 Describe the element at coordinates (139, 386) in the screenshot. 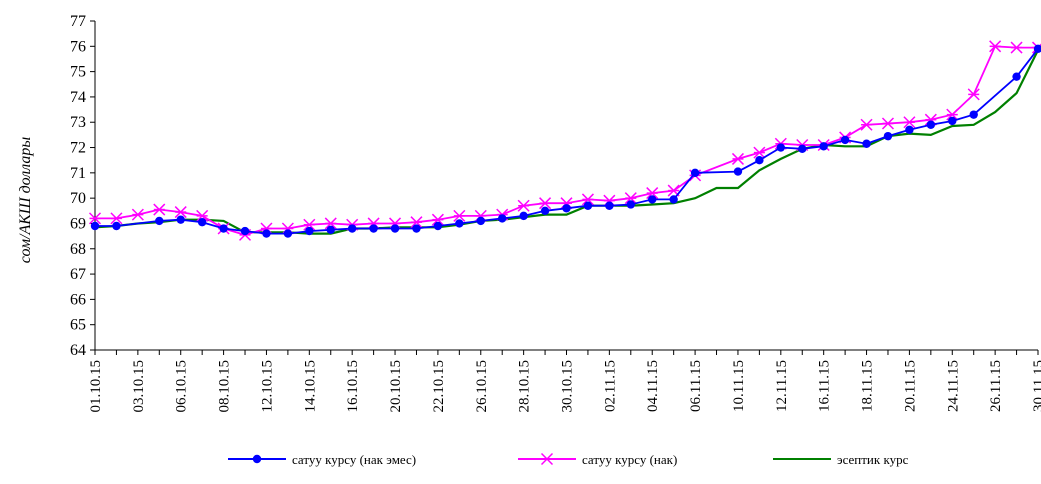

I see `x-tick-label: 03.10.15` at that location.